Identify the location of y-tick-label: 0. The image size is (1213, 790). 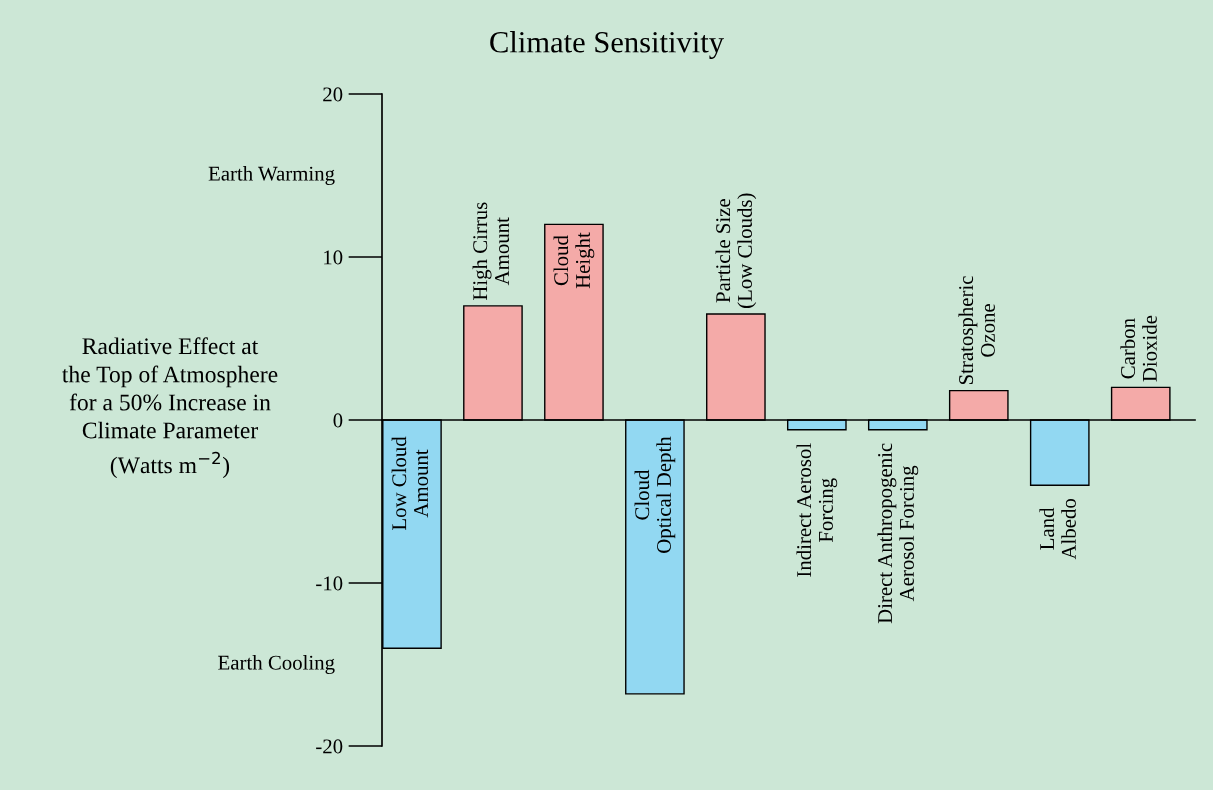
(338, 420).